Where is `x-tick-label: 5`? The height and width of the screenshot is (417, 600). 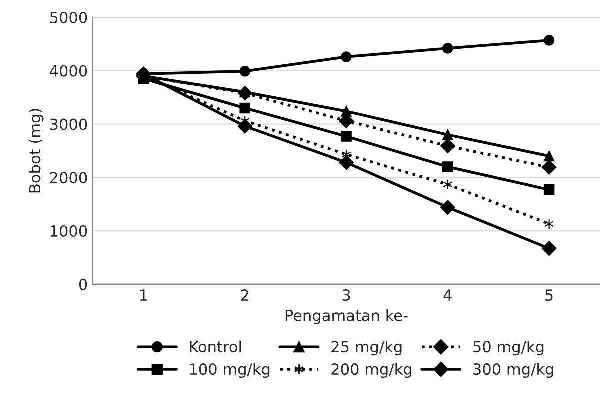
x-tick-label: 5 is located at coordinates (549, 296).